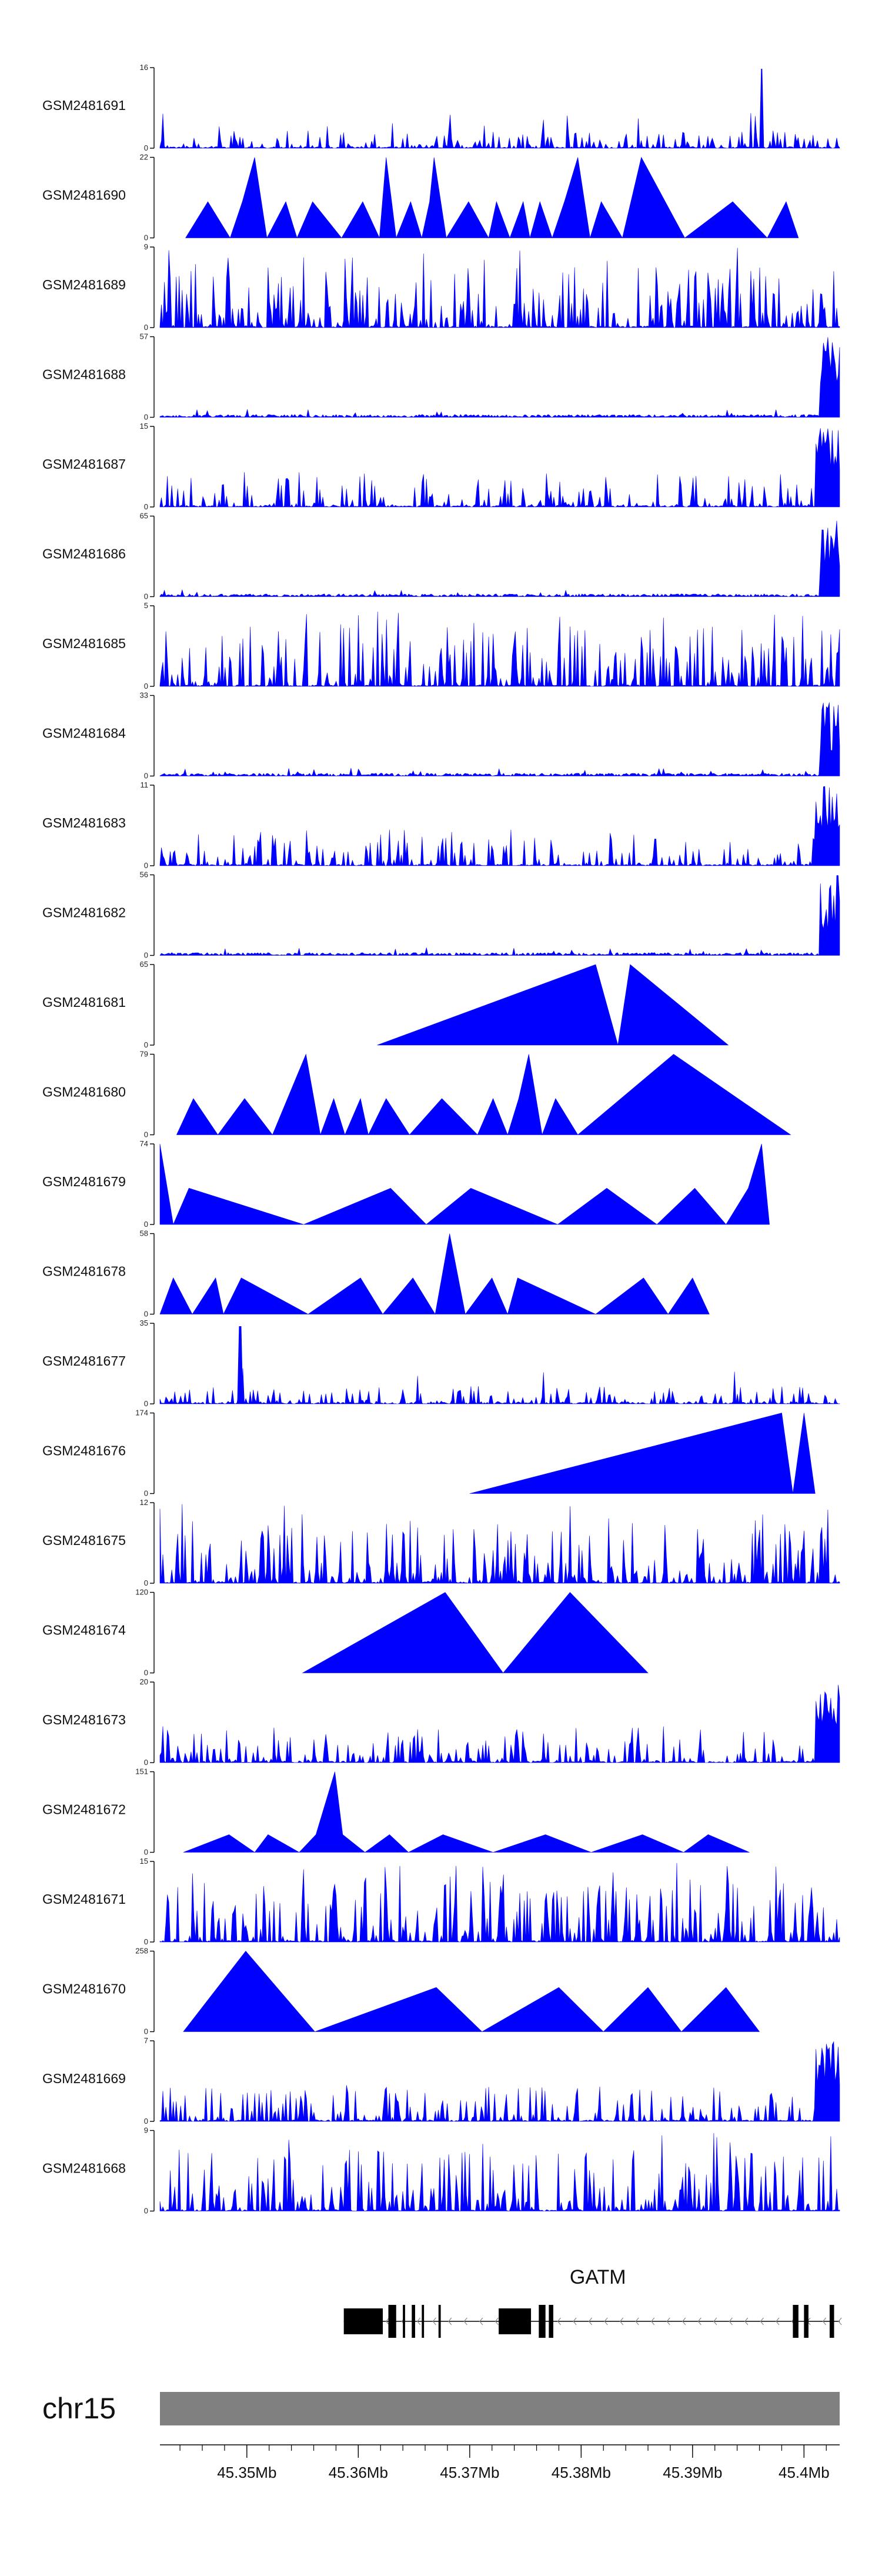  Describe the element at coordinates (401, 1991) in the screenshot. I see `track-GSM2481670: GSM2481670 258 0` at that location.